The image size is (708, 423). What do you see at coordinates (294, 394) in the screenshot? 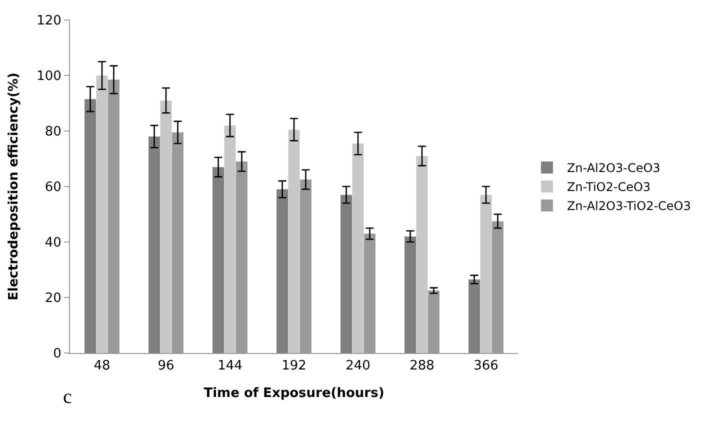
I see `x-axis-title: Time of Exposure(hours)` at bounding box center [294, 394].